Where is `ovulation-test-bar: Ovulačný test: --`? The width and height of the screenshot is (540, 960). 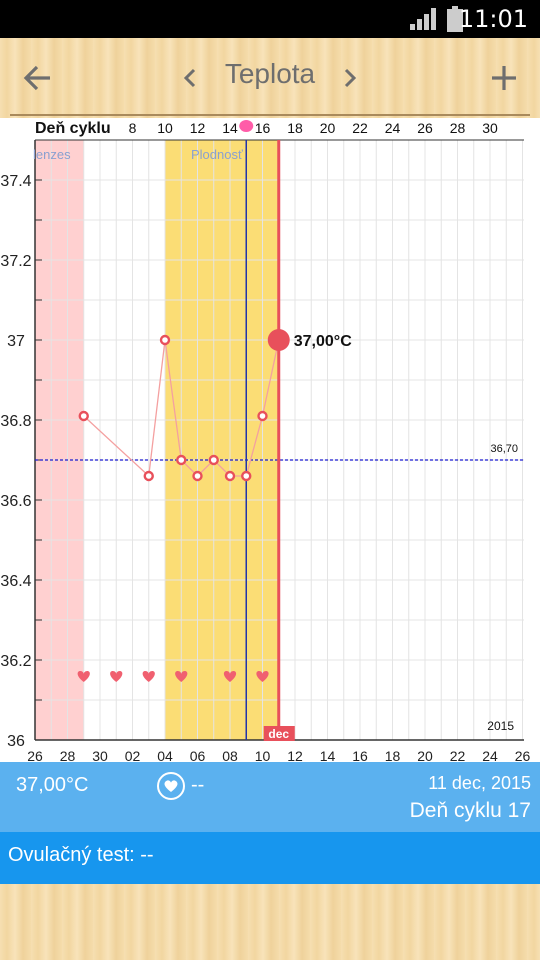
ovulation-test-bar: Ovulačný test: -- is located at coordinates (270, 858).